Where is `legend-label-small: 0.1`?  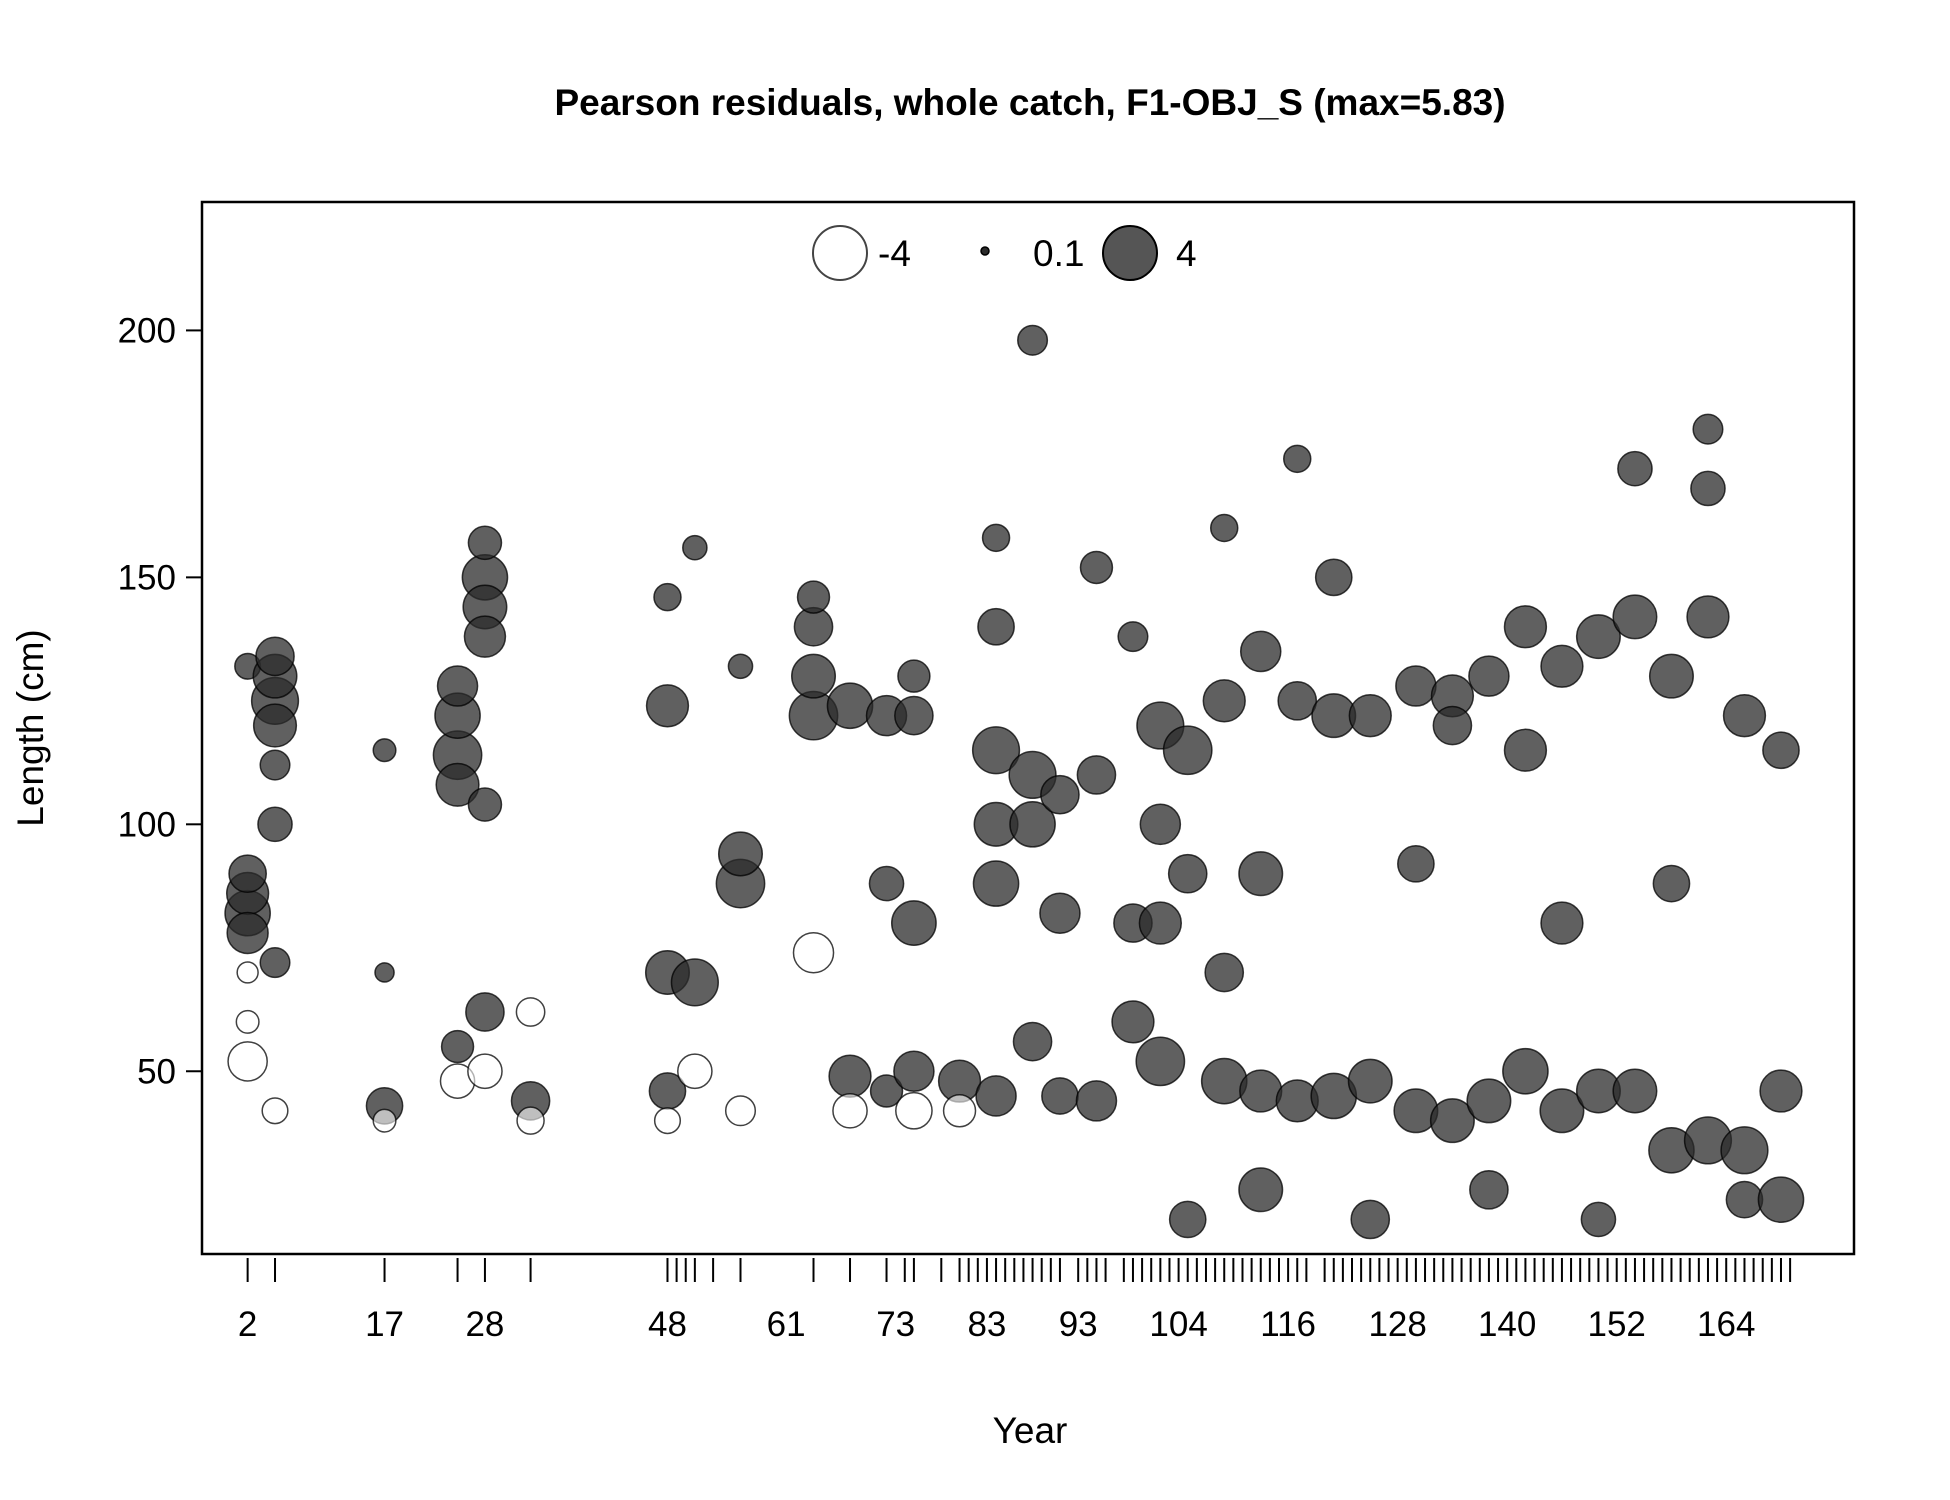
legend-label-small: 0.1 is located at coordinates (1058, 253).